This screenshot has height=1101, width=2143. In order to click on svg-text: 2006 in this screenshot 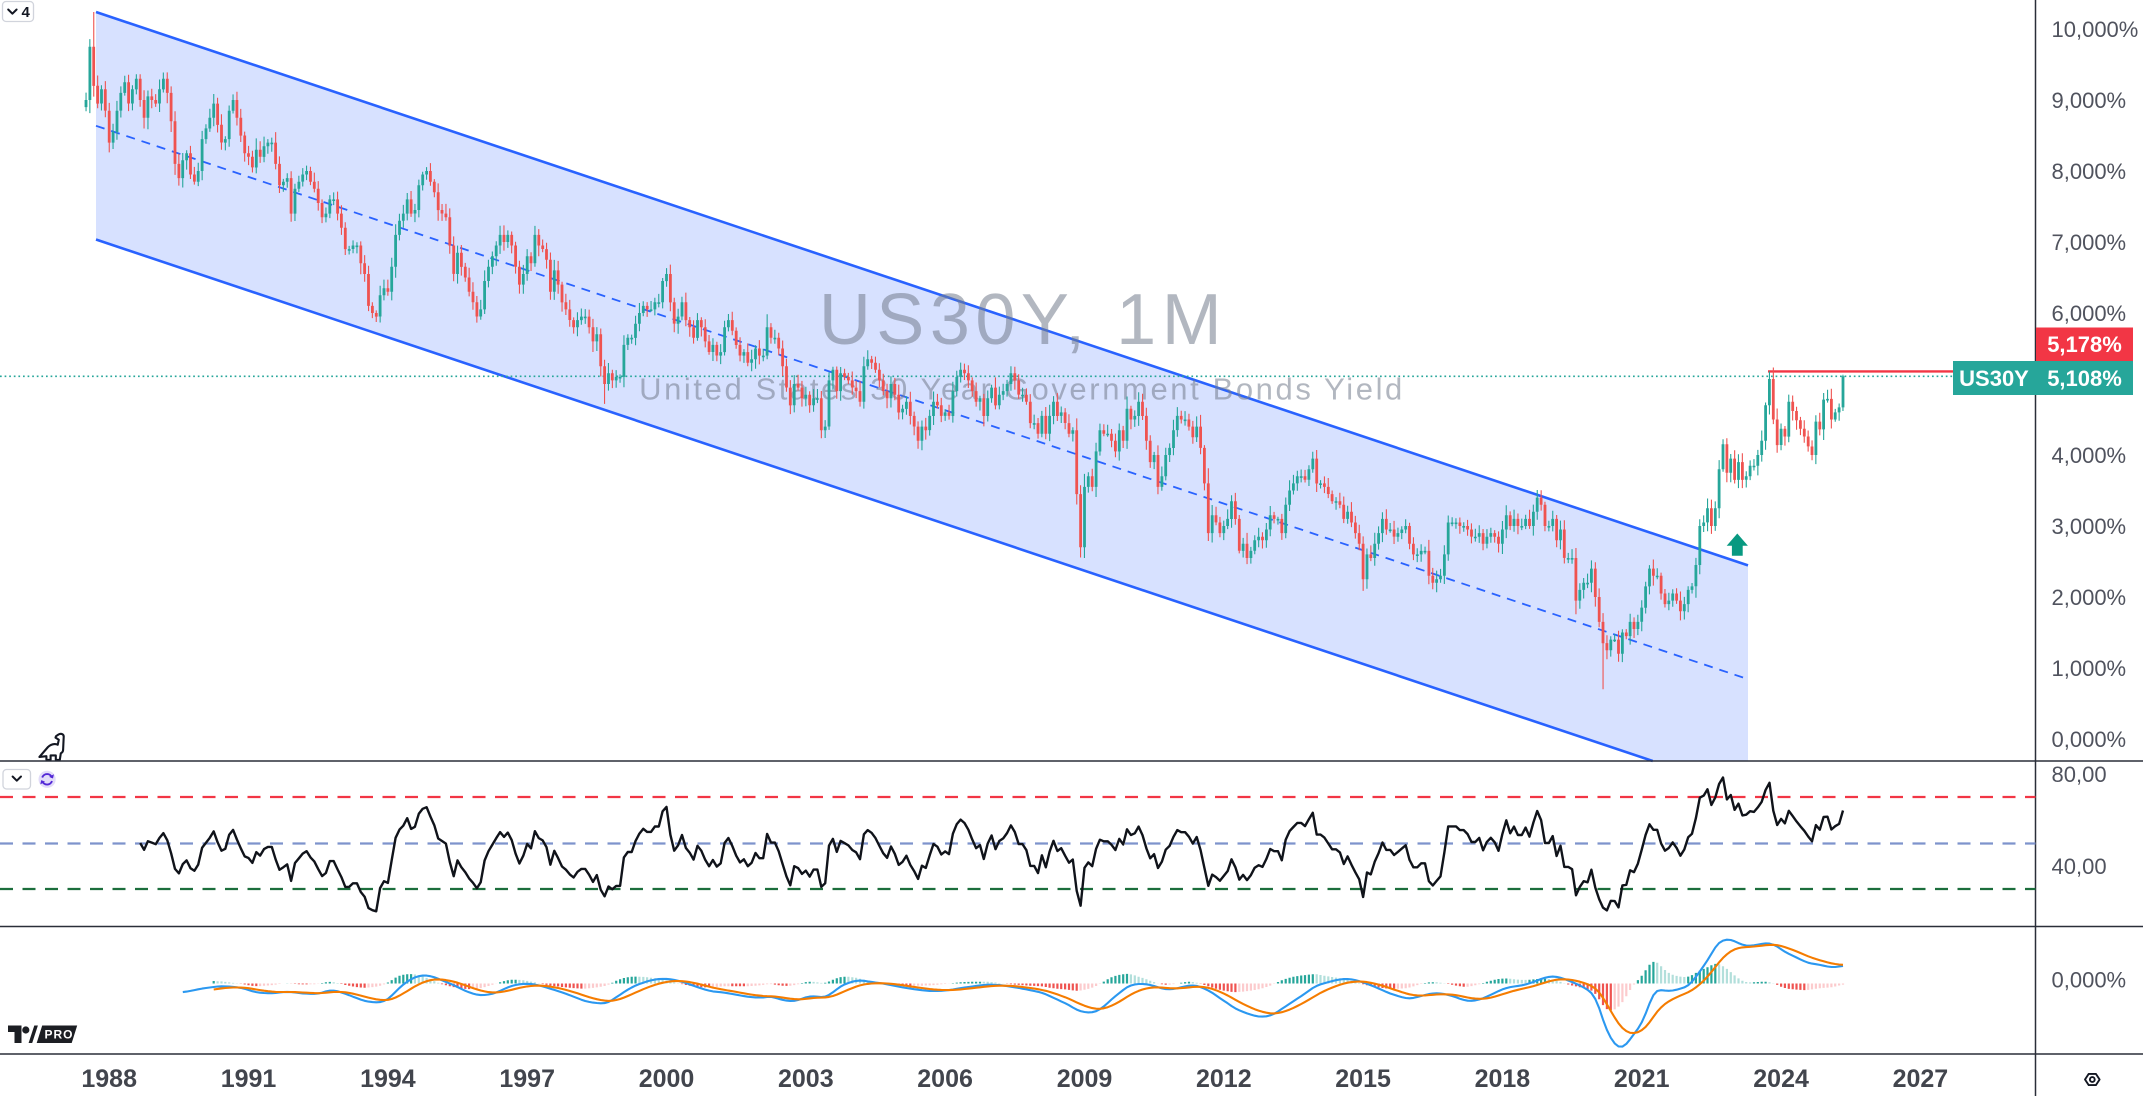, I will do `click(945, 1079)`.